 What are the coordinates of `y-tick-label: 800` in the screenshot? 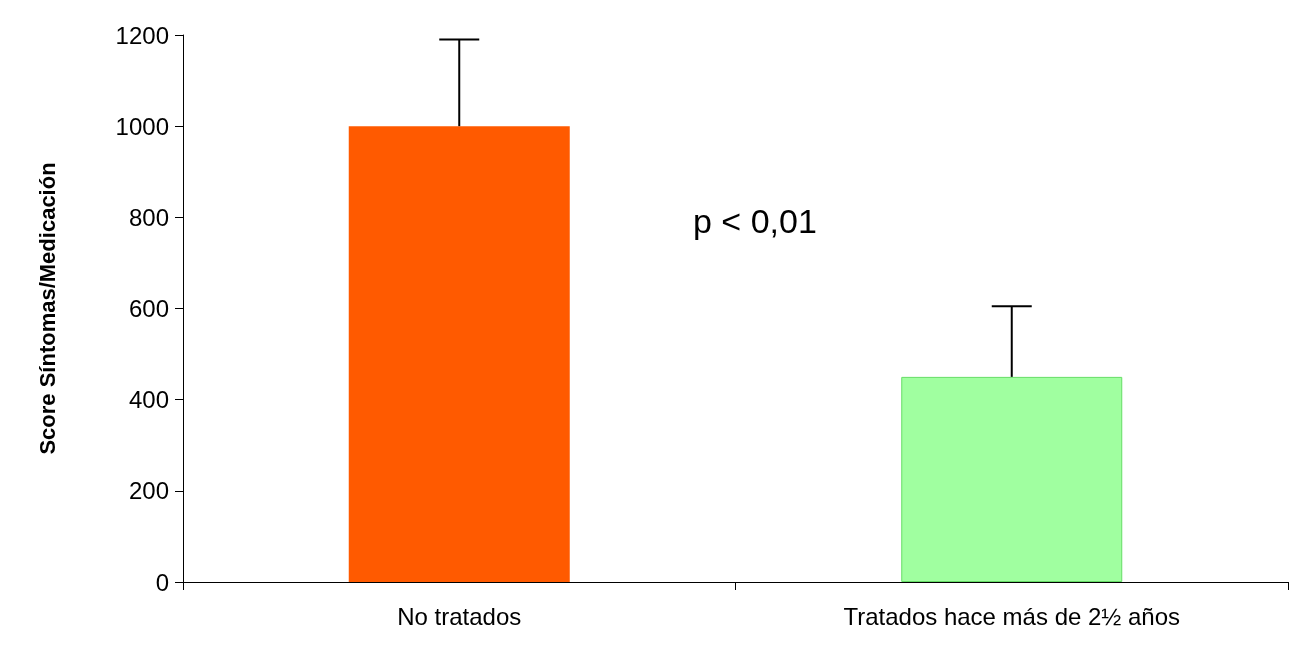 It's located at (148, 217).